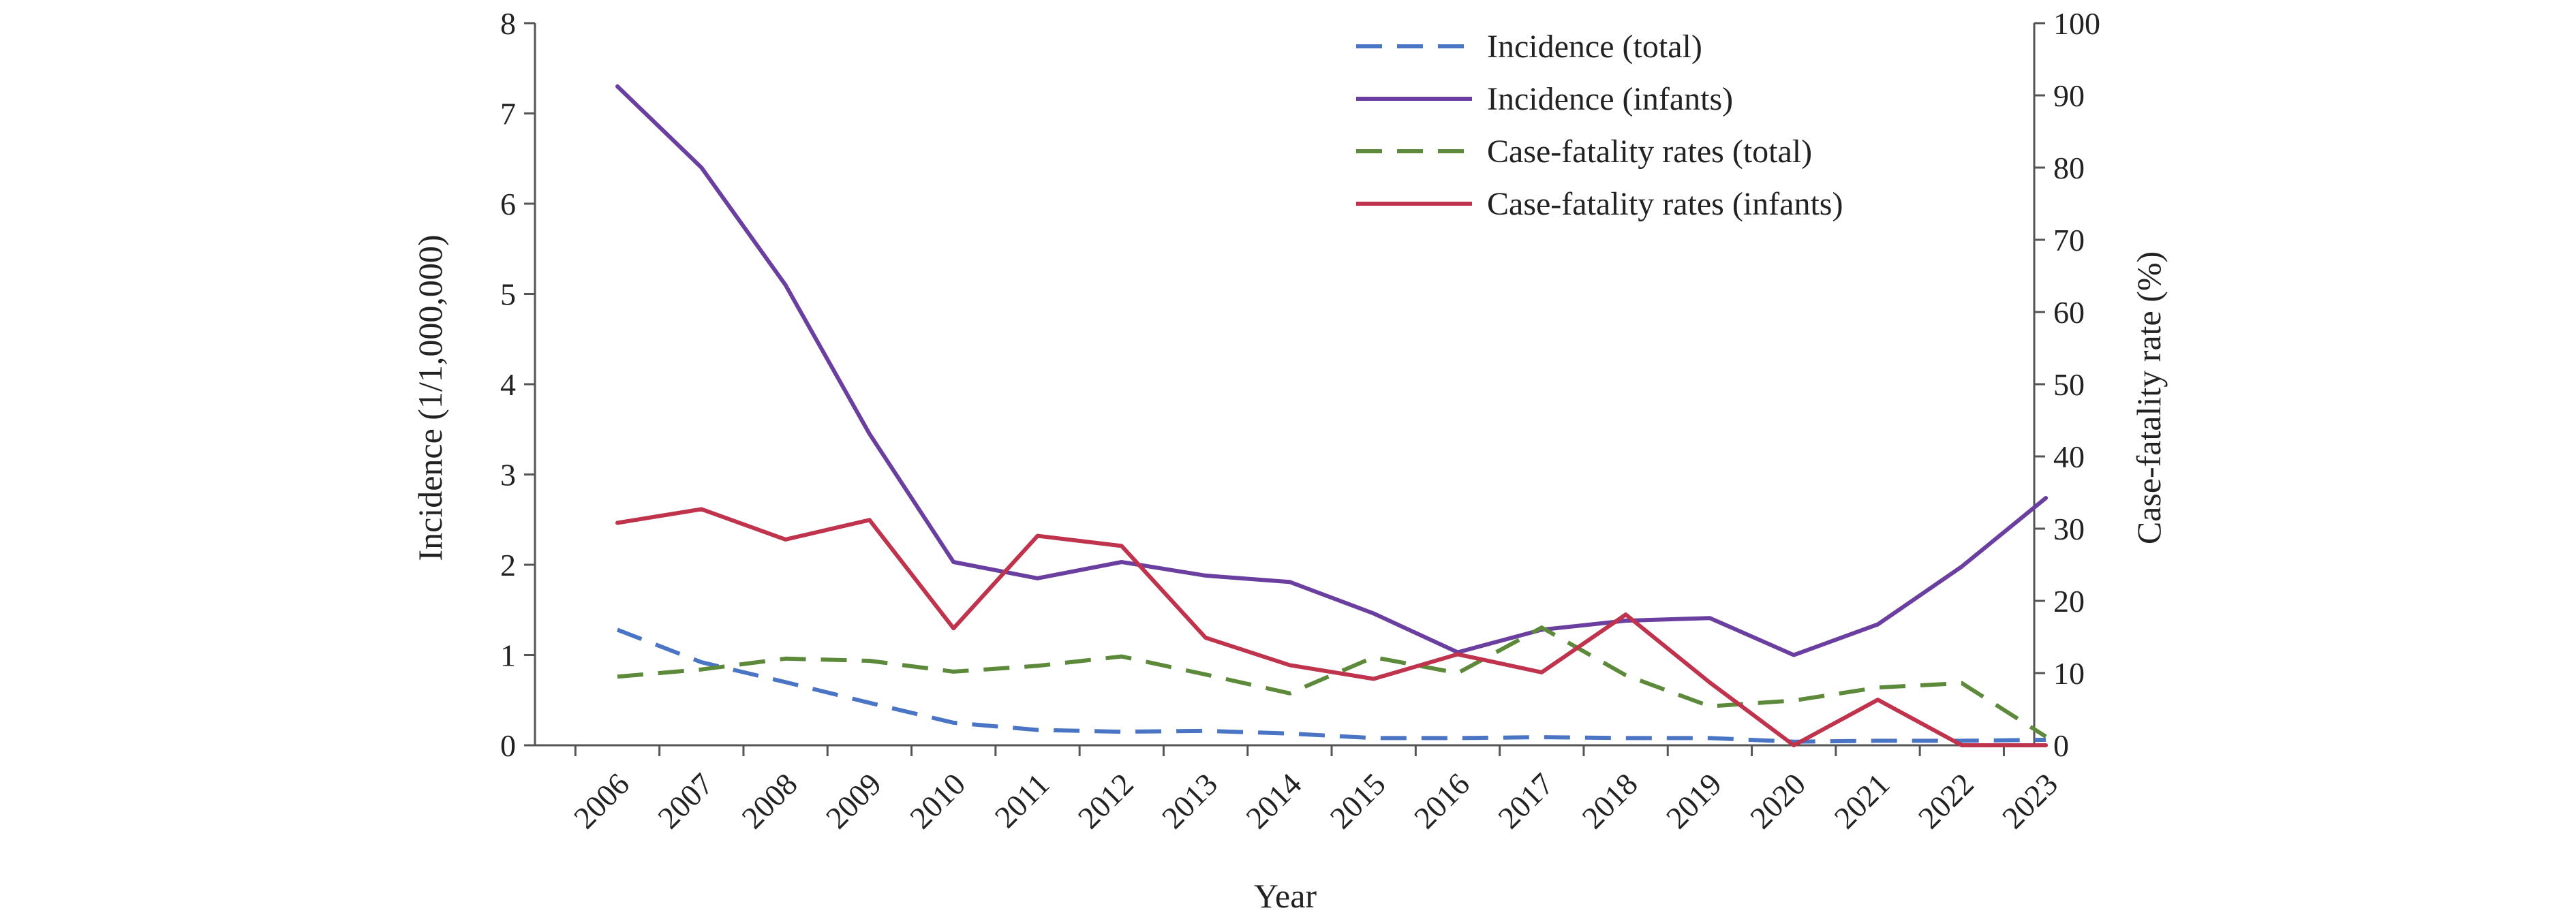  I want to click on y-right-tick-label: 90, so click(2069, 95).